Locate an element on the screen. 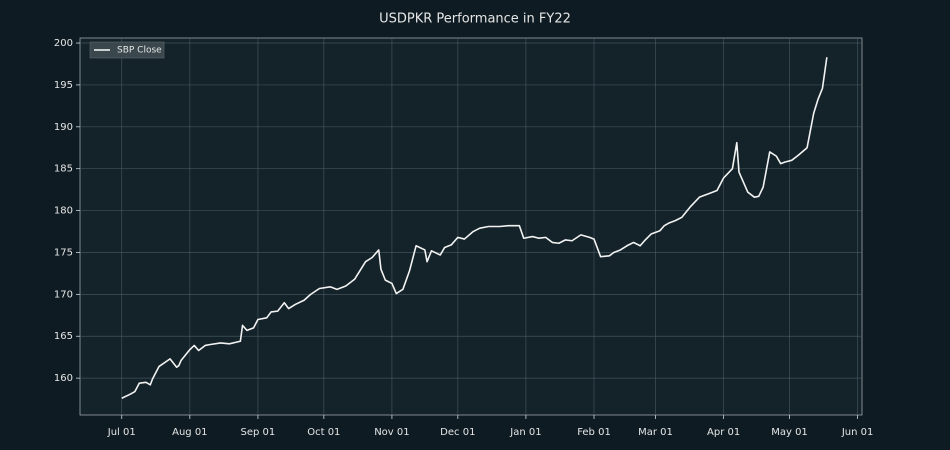  x-tick-label: Jul 01 is located at coordinates (121, 432).